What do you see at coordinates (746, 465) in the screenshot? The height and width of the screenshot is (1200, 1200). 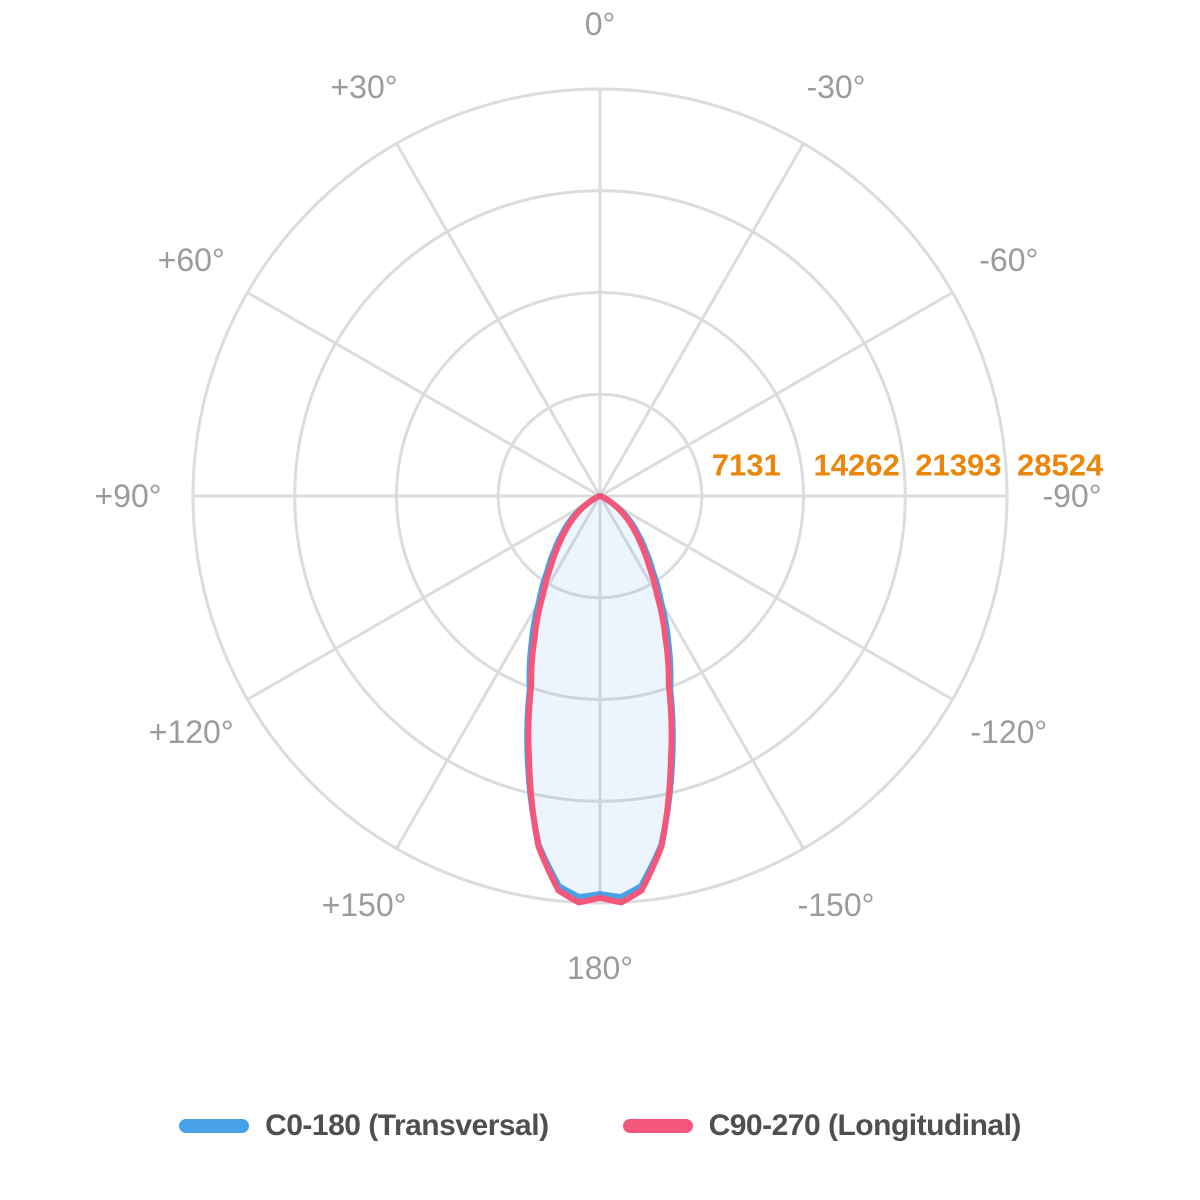 I see `radial-tick-label: 7131` at bounding box center [746, 465].